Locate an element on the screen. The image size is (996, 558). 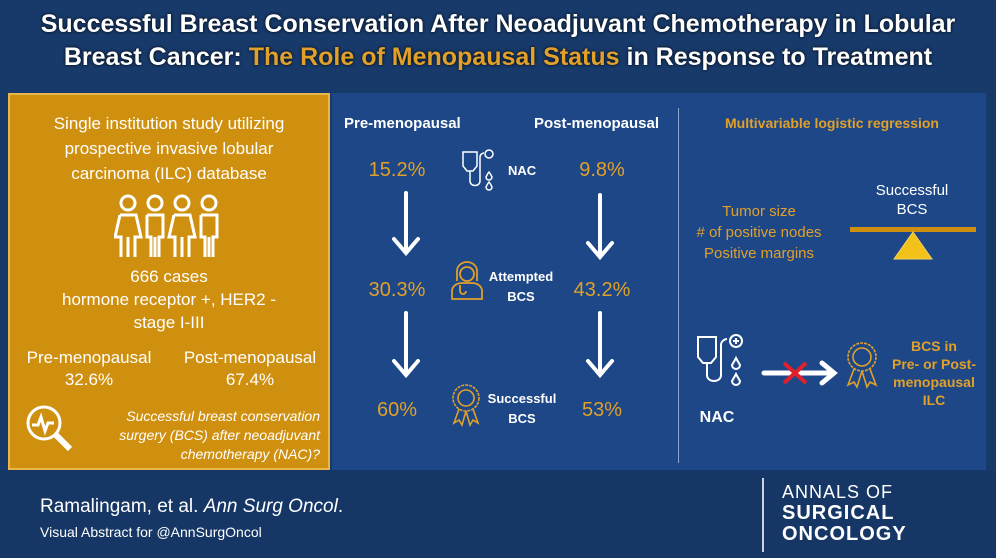
case-line: stage I-III is located at coordinates (169, 322).